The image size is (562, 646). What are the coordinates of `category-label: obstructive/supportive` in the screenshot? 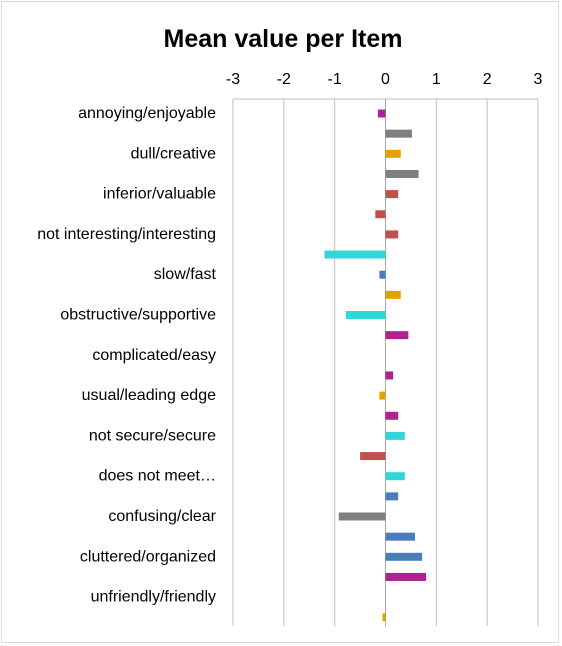 It's located at (138, 315).